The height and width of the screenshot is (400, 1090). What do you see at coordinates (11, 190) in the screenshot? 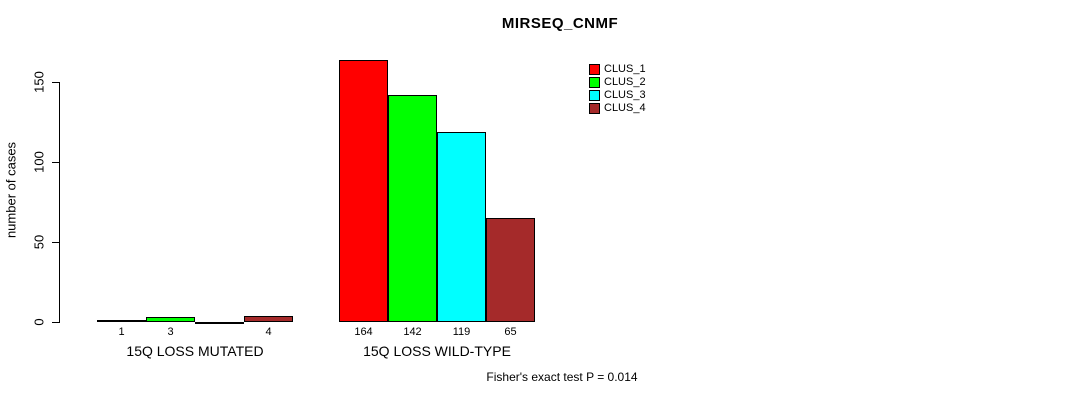
I see `y-axis-label: number of cases` at bounding box center [11, 190].